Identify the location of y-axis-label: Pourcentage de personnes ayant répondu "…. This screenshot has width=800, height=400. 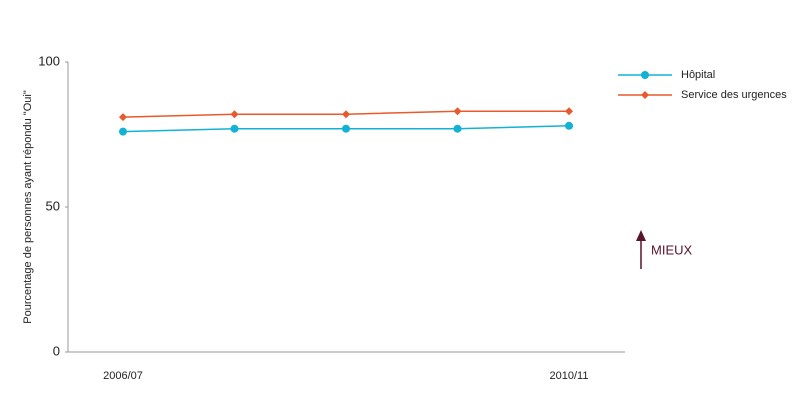
(28, 207).